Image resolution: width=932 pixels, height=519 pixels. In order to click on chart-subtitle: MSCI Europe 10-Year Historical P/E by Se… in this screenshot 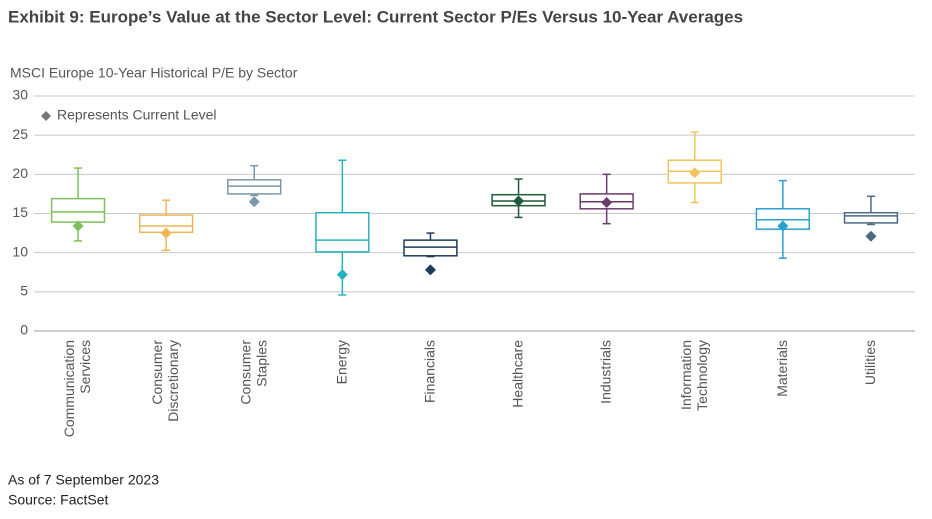, I will do `click(154, 73)`.